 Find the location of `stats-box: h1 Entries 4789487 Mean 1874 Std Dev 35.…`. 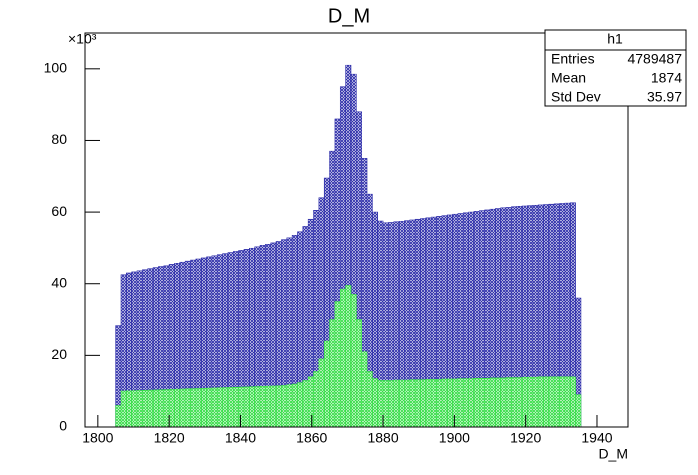

stats-box: h1 Entries 4789487 Mean 1874 Std Dev 35.… is located at coordinates (615, 68).